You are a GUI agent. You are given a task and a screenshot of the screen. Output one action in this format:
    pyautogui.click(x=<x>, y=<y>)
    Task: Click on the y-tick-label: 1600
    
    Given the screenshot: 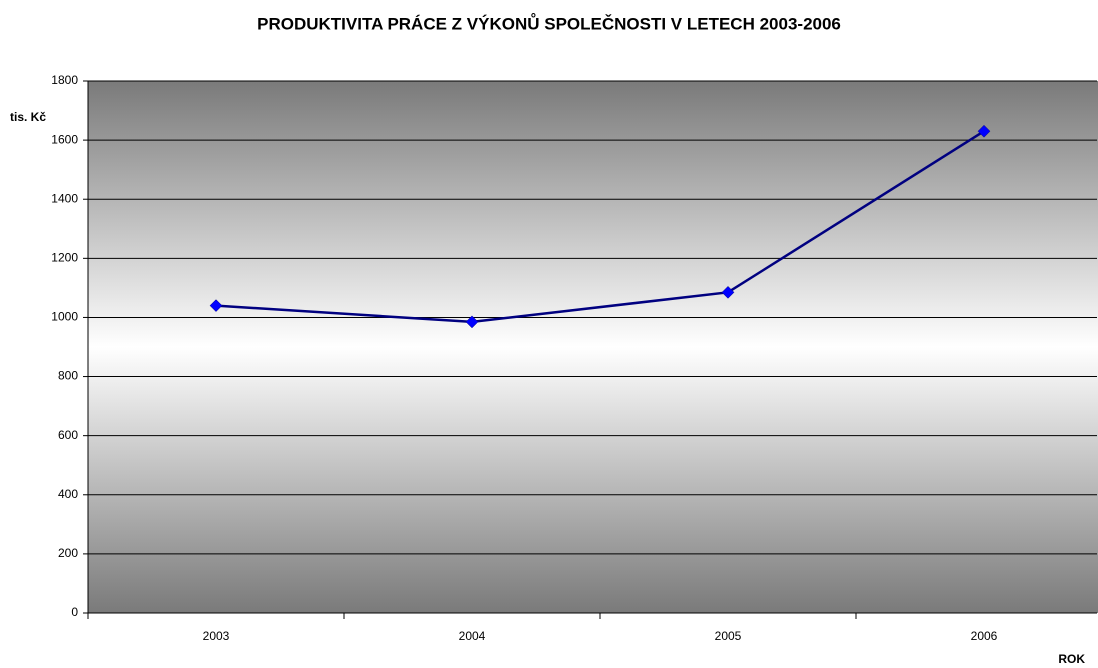 What is the action you would take?
    pyautogui.click(x=64, y=139)
    